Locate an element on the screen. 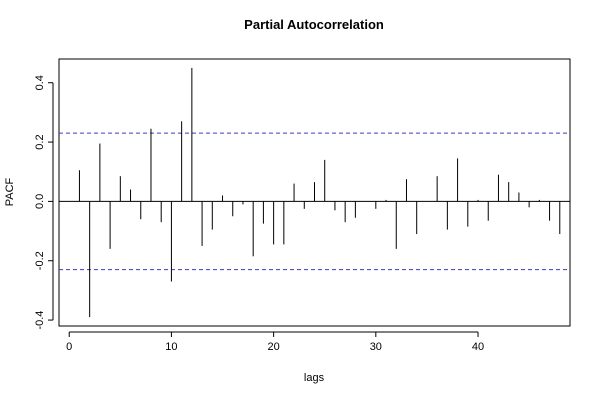 The height and width of the screenshot is (400, 600). x-axis-label: lags is located at coordinates (314, 378).